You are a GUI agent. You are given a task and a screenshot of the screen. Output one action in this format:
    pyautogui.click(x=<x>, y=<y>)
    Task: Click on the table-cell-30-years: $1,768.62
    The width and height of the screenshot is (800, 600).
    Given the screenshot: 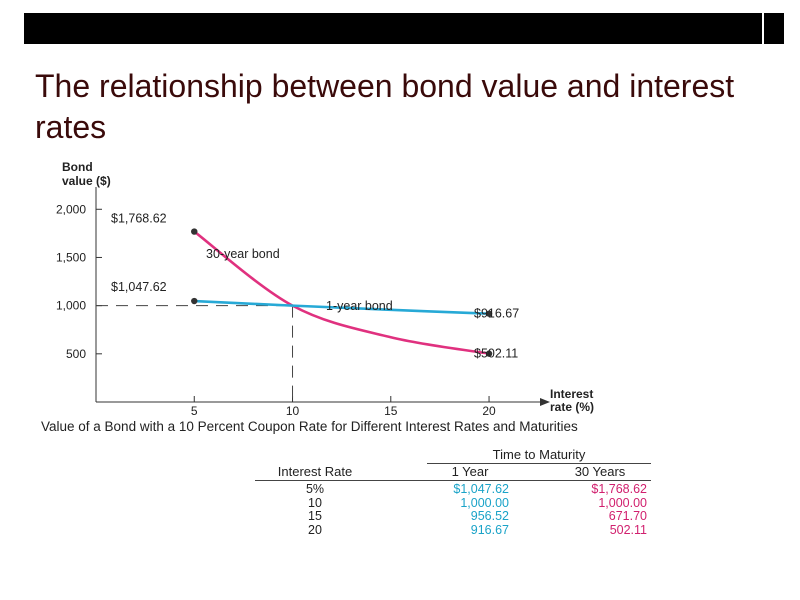 What is the action you would take?
    pyautogui.click(x=619, y=489)
    